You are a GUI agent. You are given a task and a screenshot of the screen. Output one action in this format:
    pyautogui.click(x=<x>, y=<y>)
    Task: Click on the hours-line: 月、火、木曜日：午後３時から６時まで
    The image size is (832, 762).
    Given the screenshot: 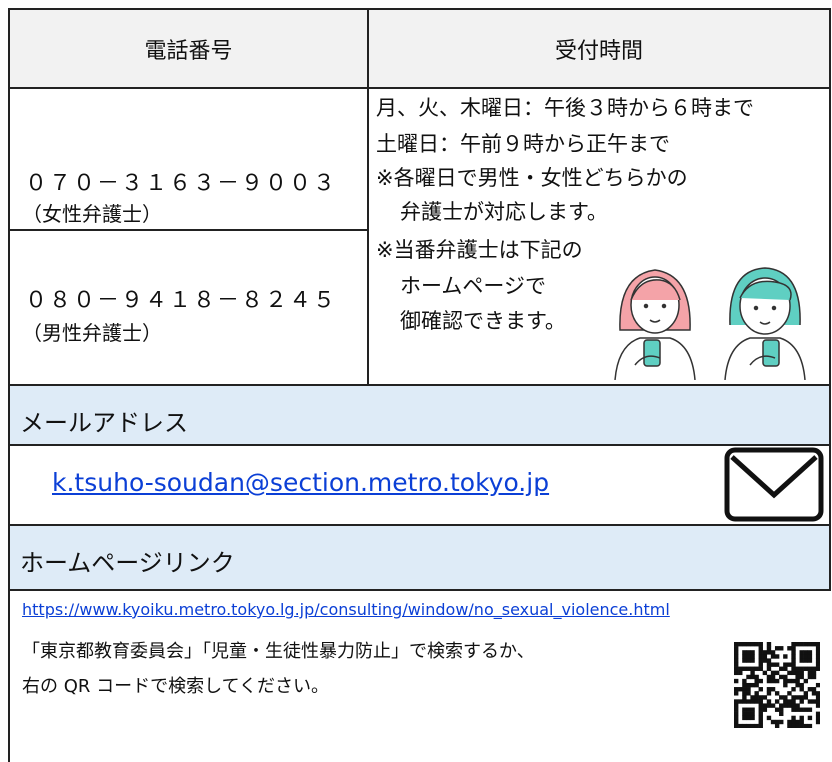 What is the action you would take?
    pyautogui.click(x=565, y=108)
    